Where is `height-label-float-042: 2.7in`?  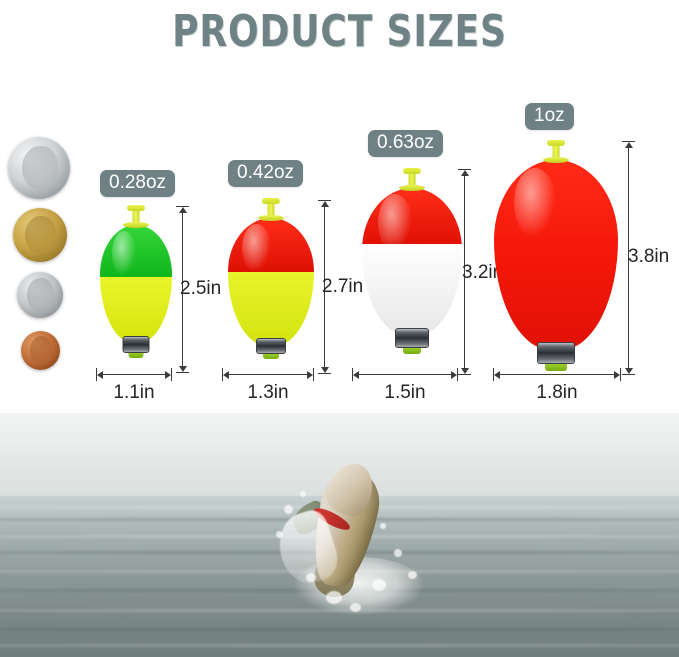
height-label-float-042: 2.7in is located at coordinates (343, 286).